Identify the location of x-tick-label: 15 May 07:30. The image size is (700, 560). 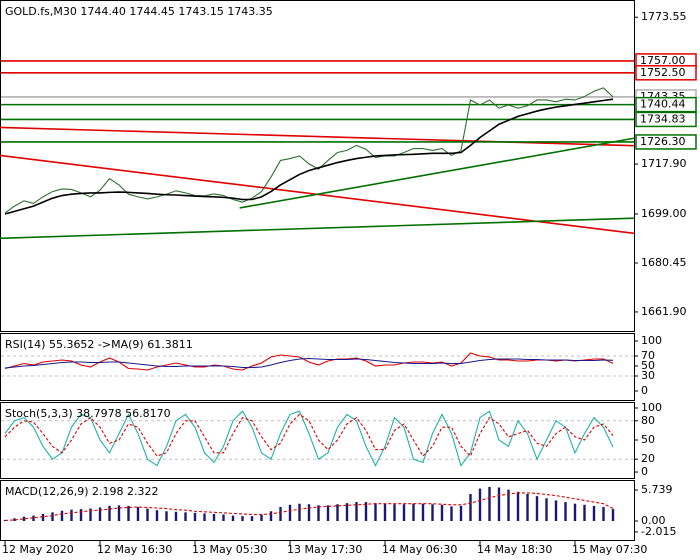
(609, 549).